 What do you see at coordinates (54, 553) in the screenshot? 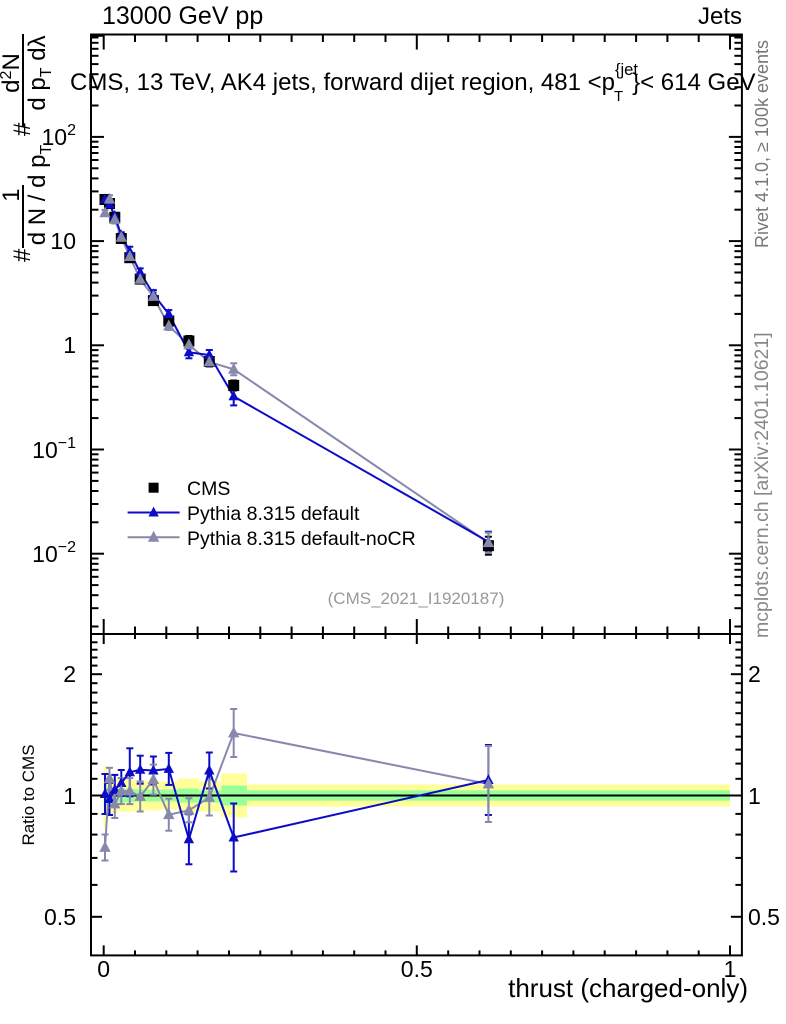
I see `svg-text: 10−2` at bounding box center [54, 553].